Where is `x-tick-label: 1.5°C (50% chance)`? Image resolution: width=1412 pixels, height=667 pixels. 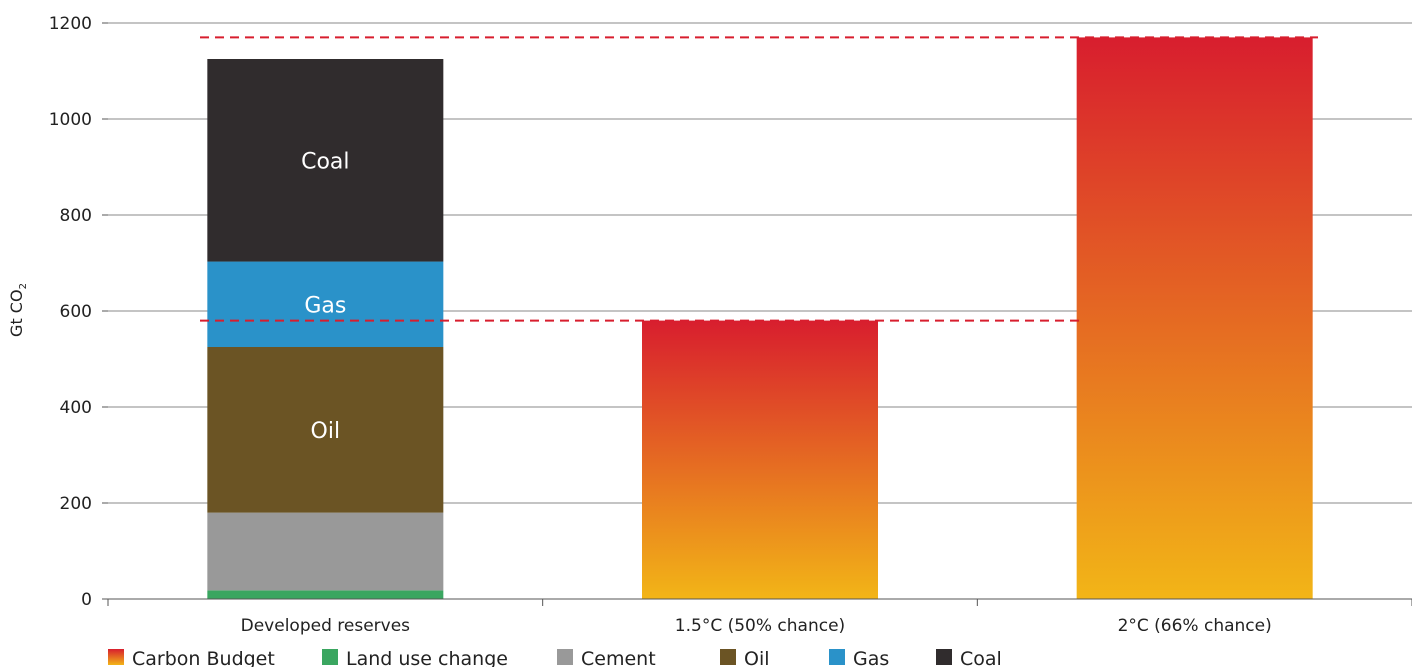 x-tick-label: 1.5°C (50% chance) is located at coordinates (760, 626).